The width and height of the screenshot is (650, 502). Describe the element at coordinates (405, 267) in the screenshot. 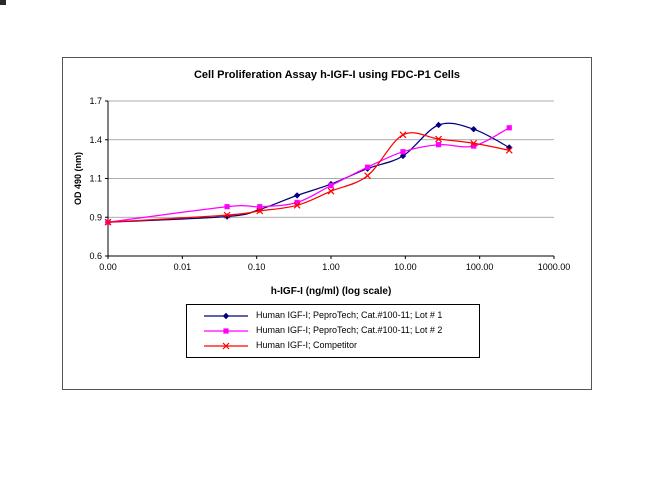

I see `svg-text: 10.00` at that location.